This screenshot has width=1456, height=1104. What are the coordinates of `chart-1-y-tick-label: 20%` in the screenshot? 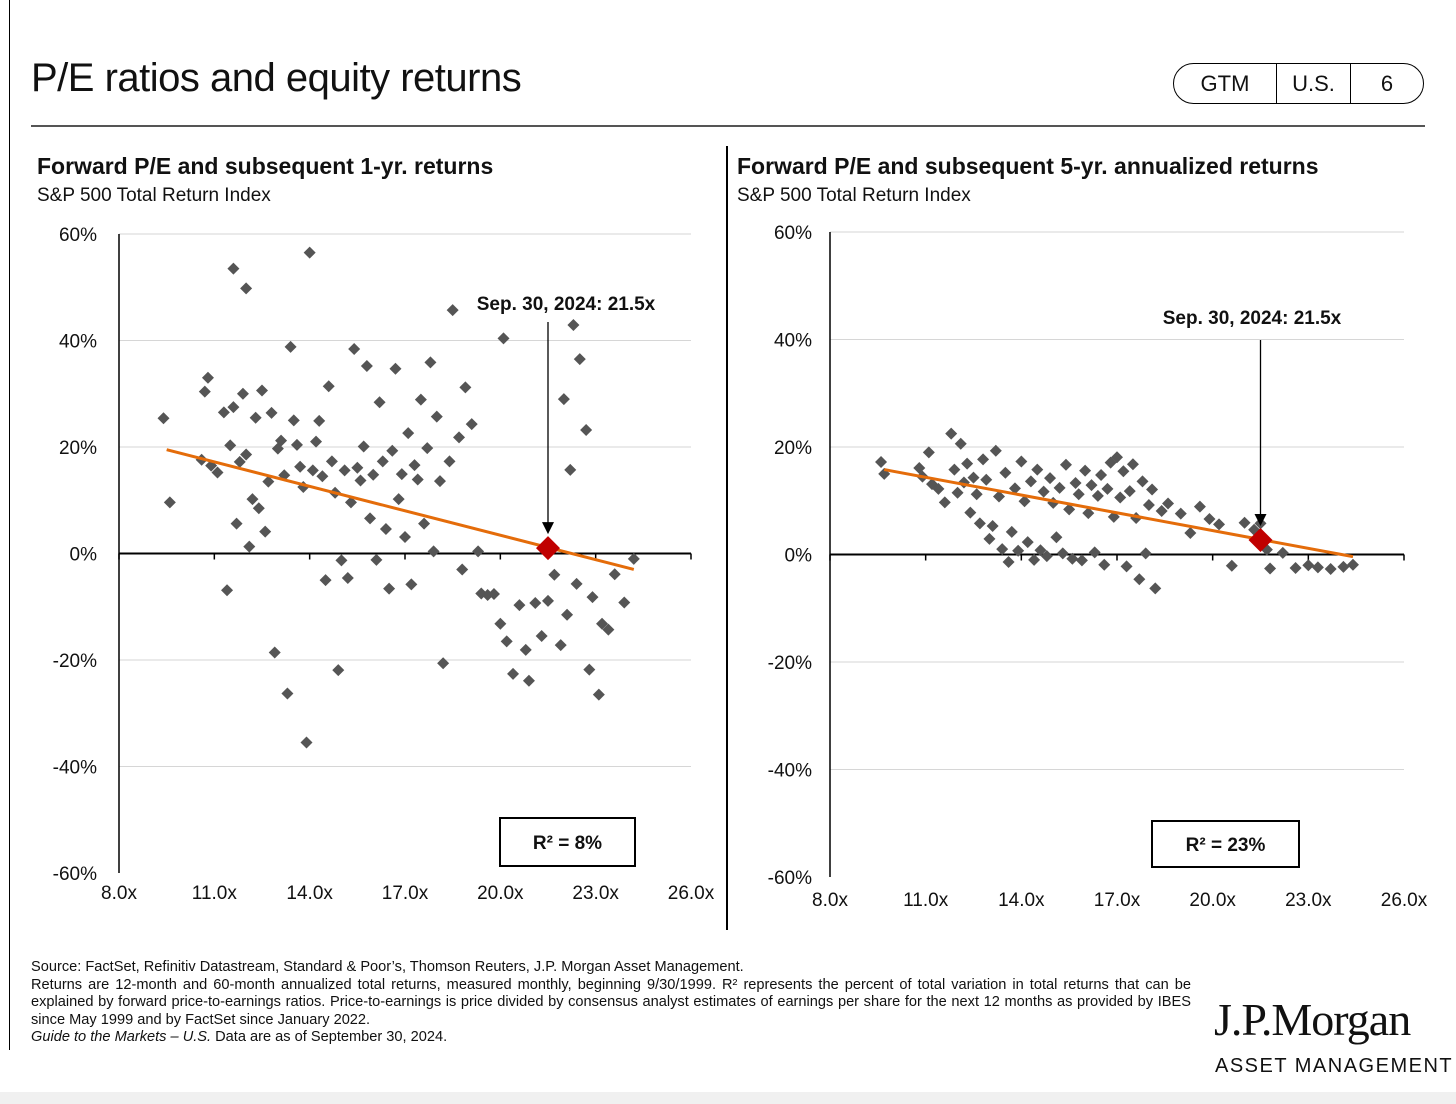 It's located at (78, 448).